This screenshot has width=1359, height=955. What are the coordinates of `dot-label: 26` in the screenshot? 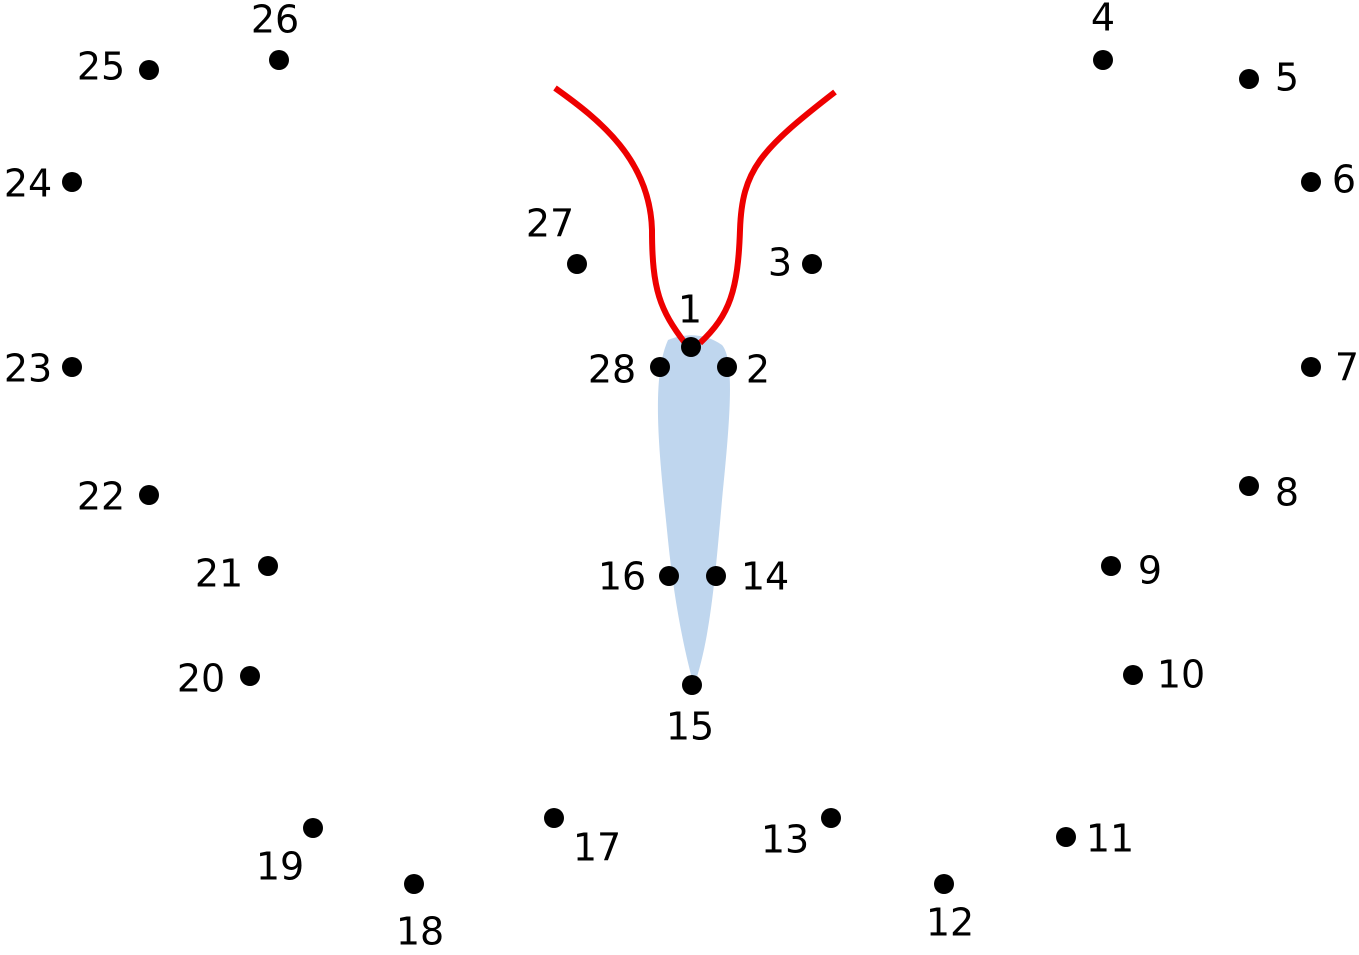 It's located at (275, 21).